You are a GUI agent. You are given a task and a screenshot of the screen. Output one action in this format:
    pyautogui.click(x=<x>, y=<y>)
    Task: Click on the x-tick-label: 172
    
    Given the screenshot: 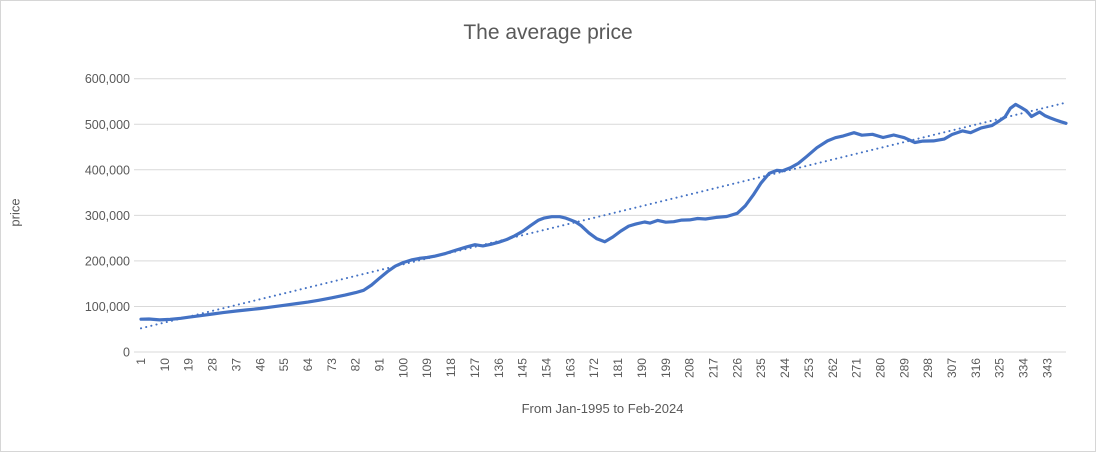 What is the action you would take?
    pyautogui.click(x=594, y=368)
    